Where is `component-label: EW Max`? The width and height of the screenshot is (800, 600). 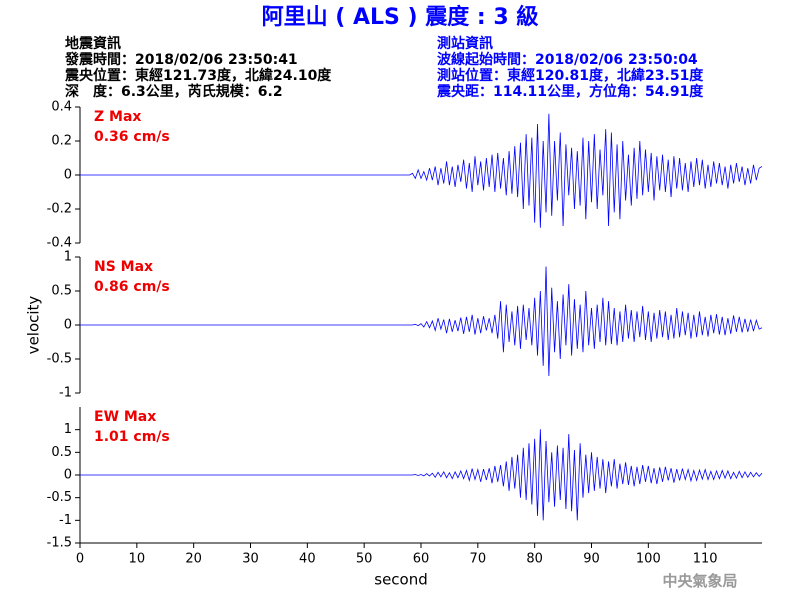 component-label: EW Max is located at coordinates (125, 417).